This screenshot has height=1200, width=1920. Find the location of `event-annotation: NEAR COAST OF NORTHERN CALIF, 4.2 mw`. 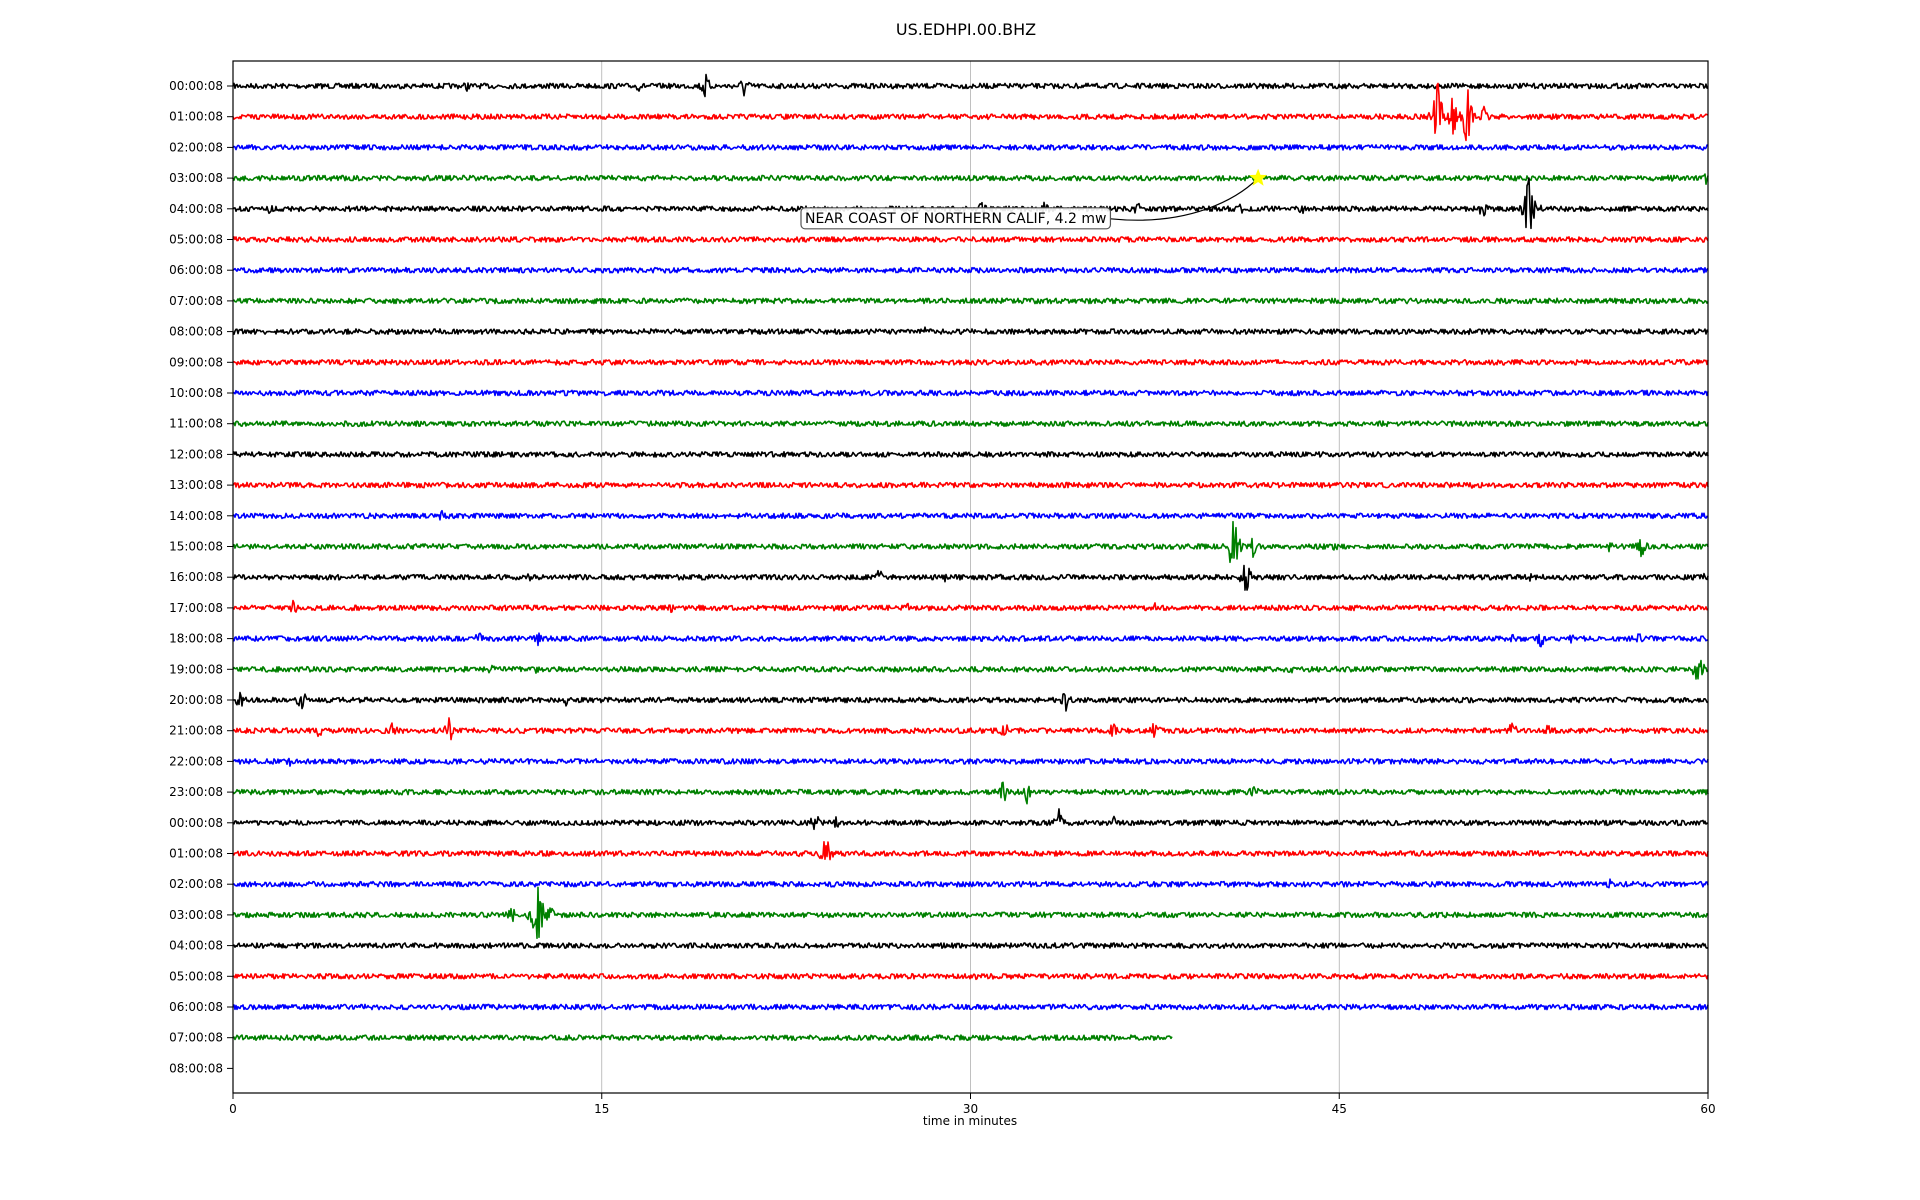

event-annotation: NEAR COAST OF NORTHERN CALIF, 4.2 mw is located at coordinates (1033, 199).